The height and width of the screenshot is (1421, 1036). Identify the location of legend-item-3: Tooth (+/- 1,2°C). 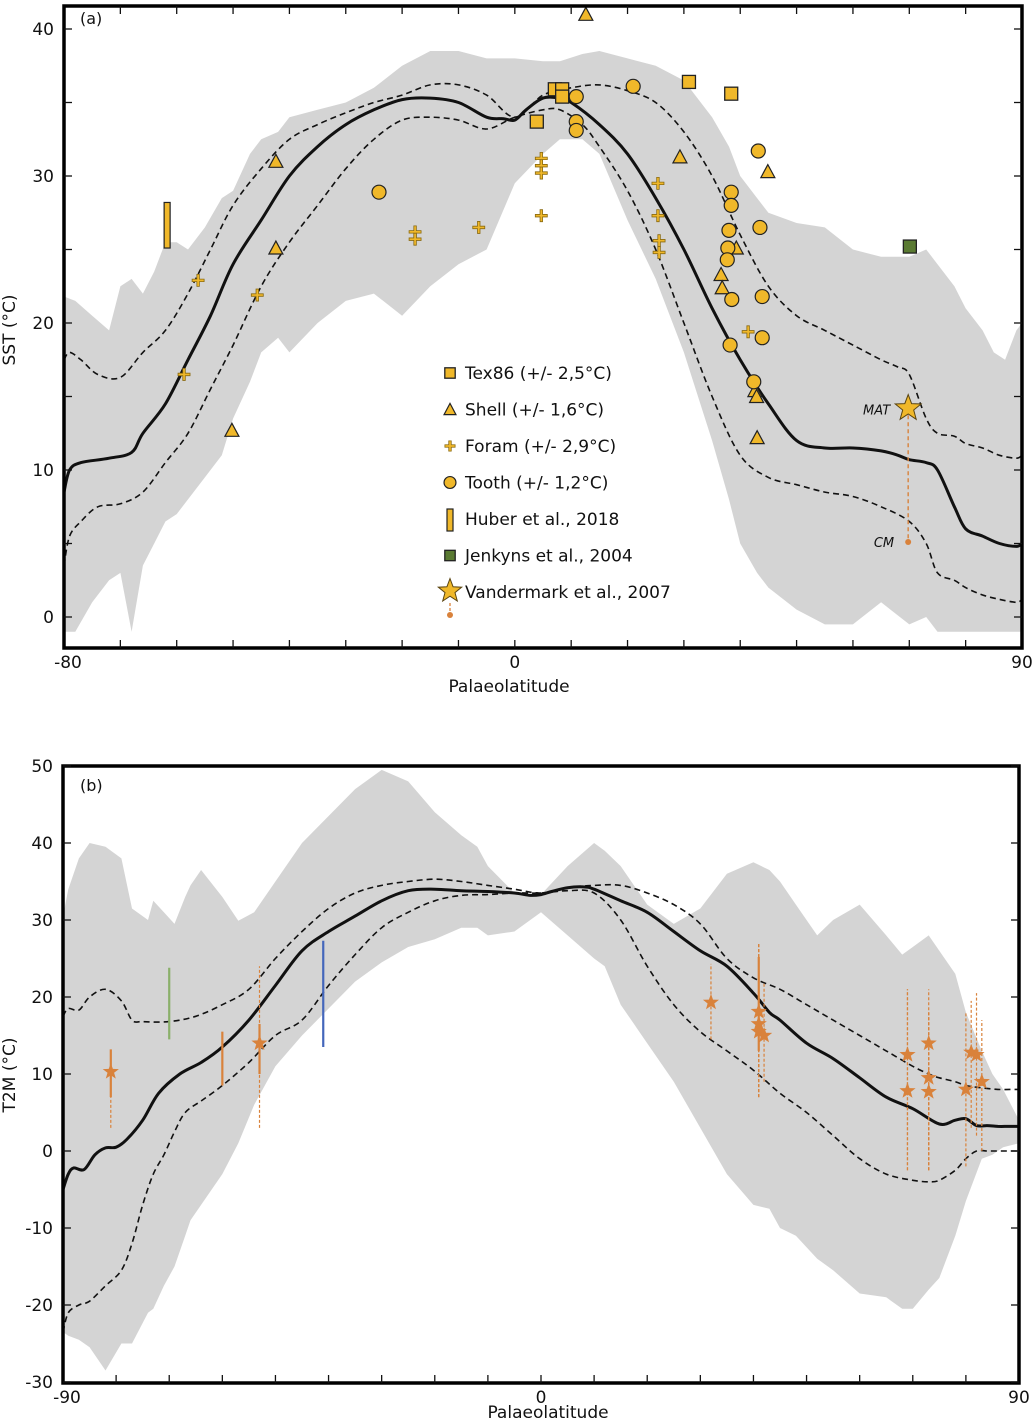
(525, 484).